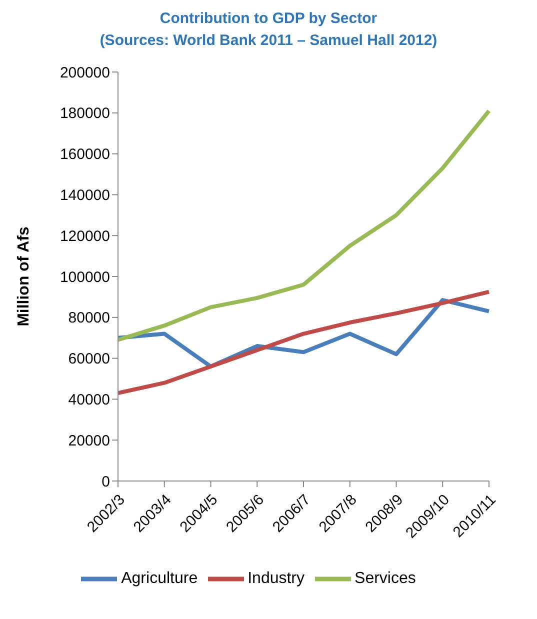  What do you see at coordinates (159, 579) in the screenshot?
I see `legend-label: Agriculture` at bounding box center [159, 579].